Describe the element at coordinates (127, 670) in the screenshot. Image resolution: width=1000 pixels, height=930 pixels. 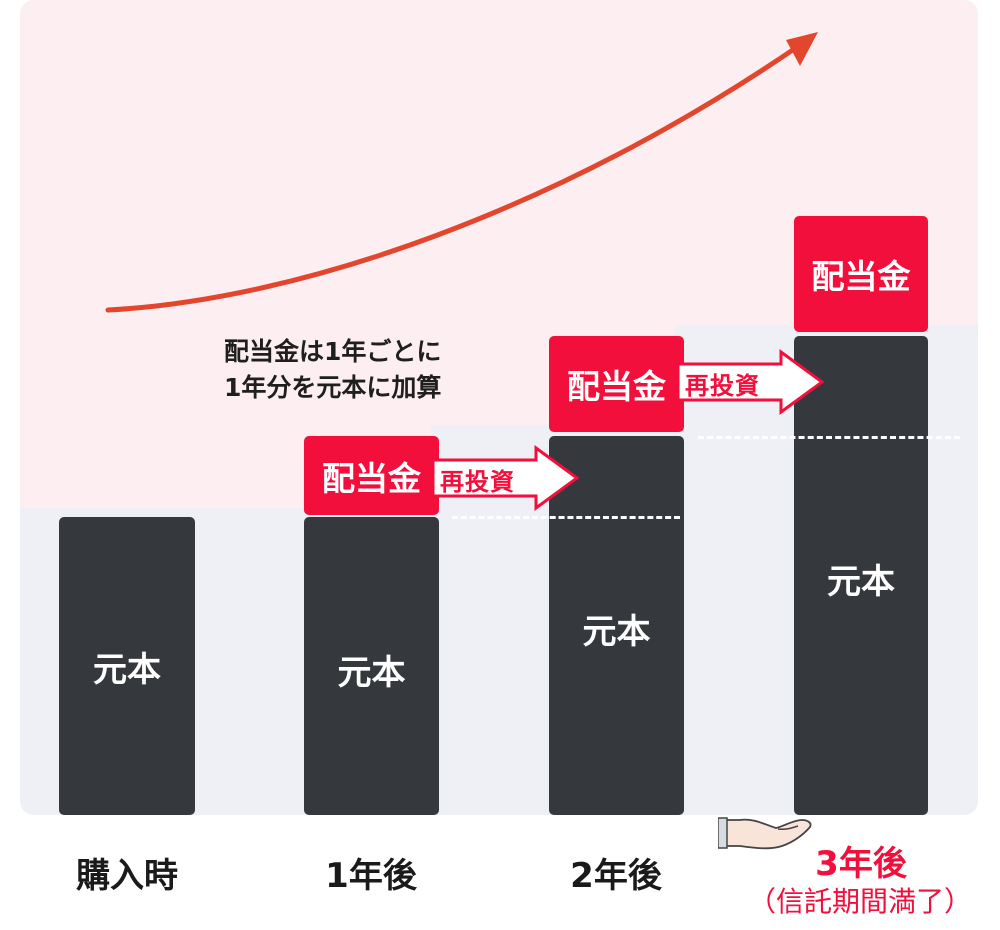
I see `principal-label-0: 元本` at that location.